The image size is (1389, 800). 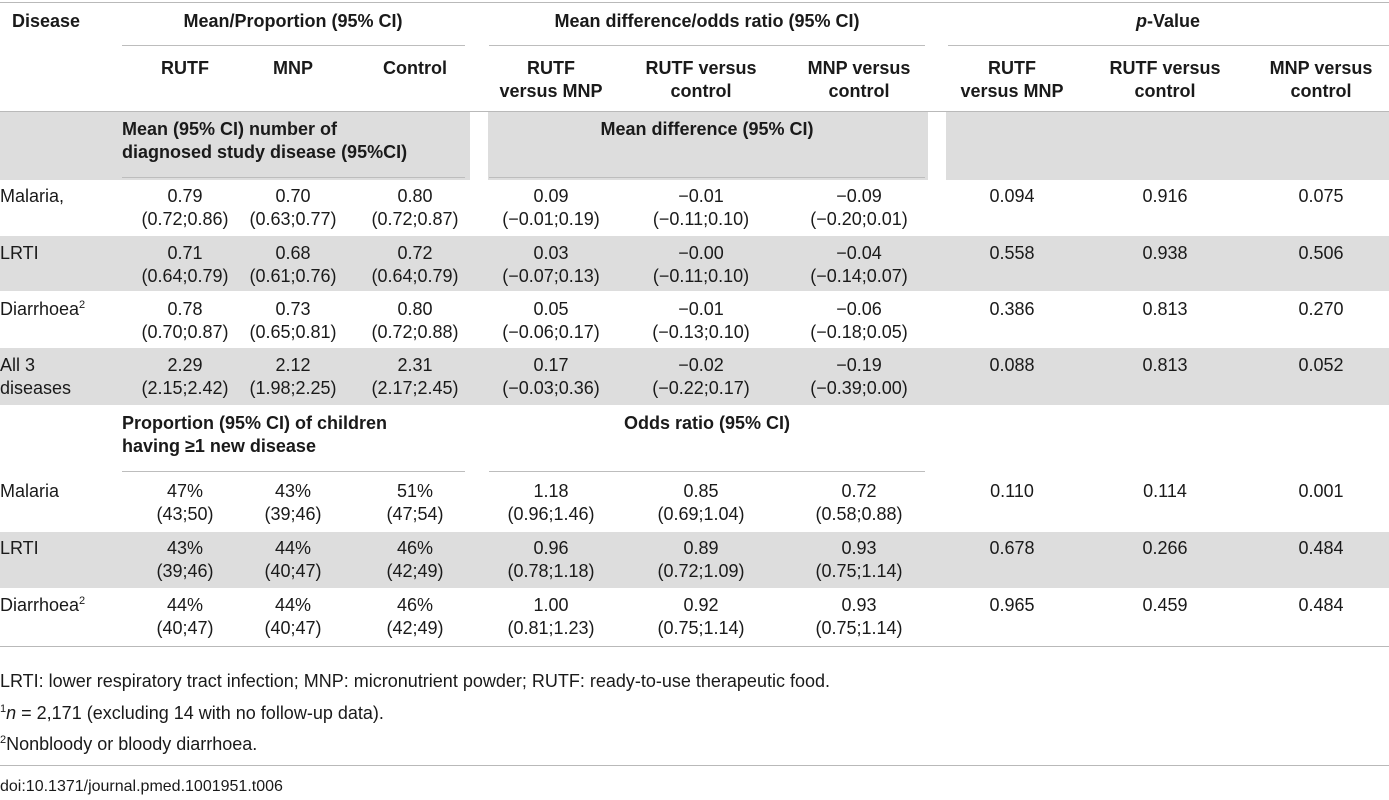 I want to click on table-cell: 2.12, so click(x=293, y=365).